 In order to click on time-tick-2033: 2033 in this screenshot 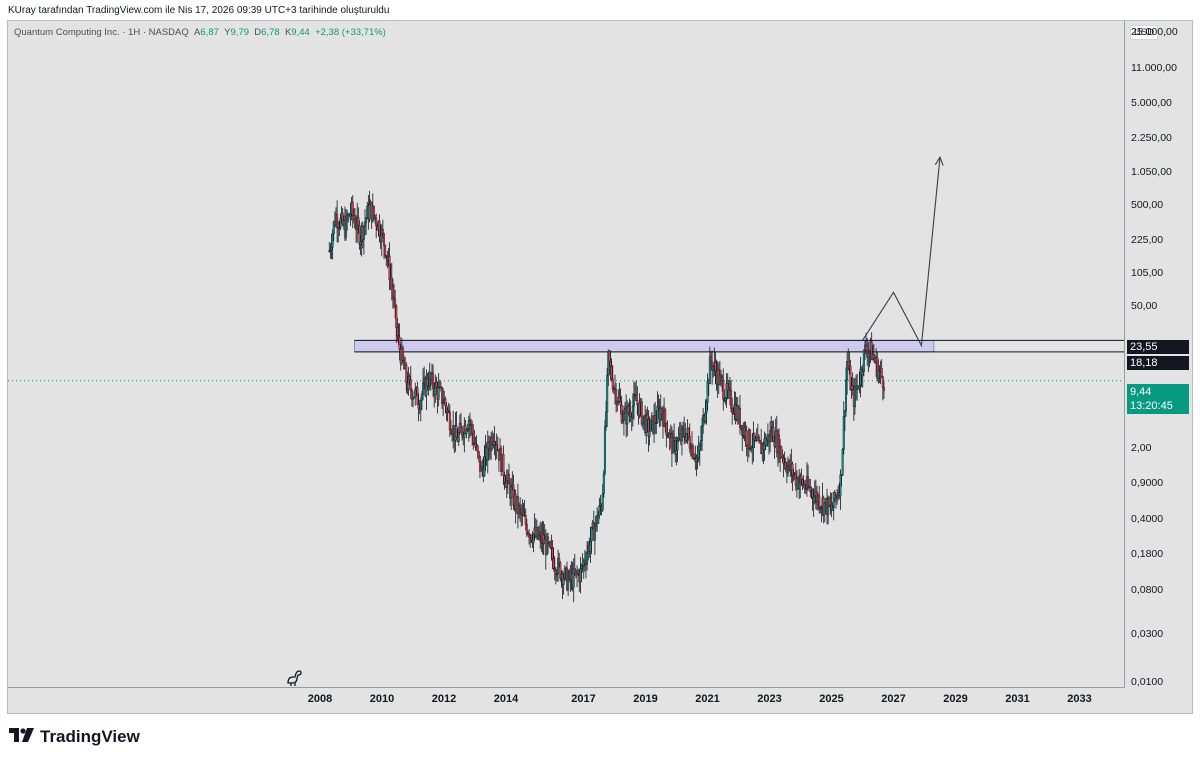, I will do `click(1079, 699)`.